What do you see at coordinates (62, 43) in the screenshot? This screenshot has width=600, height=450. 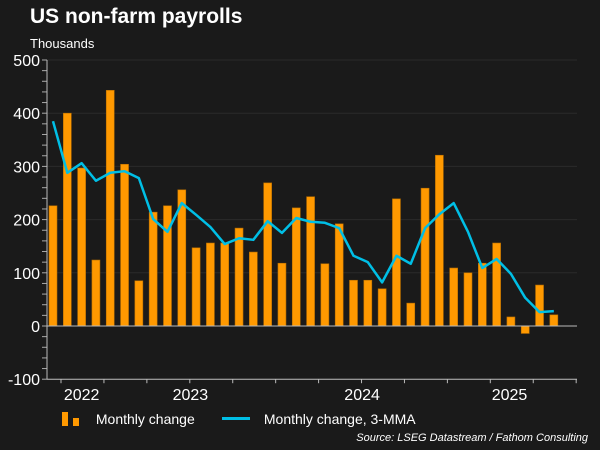 I see `y-axis-label: Thousands` at bounding box center [62, 43].